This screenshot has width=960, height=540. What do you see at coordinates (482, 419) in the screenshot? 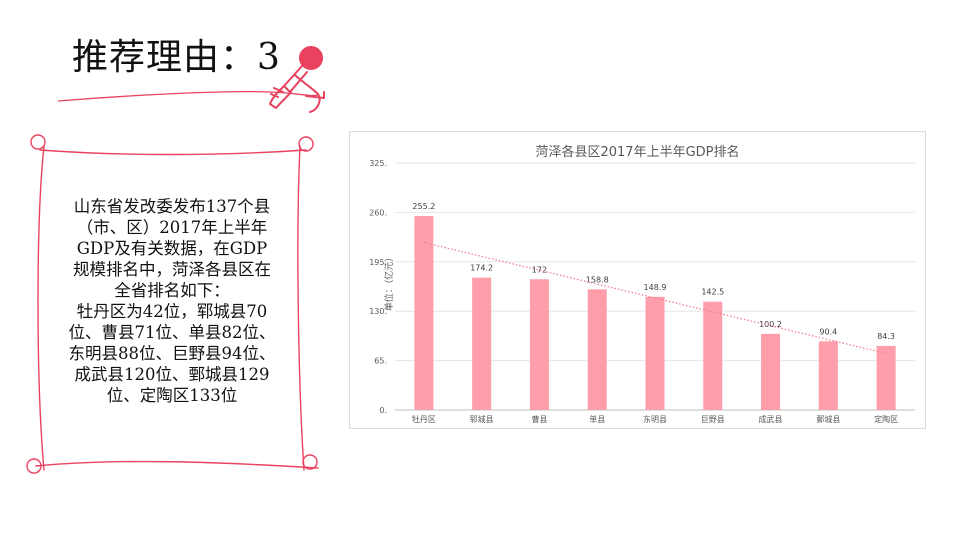
I see `x-tick-label: 郓城县` at bounding box center [482, 419].